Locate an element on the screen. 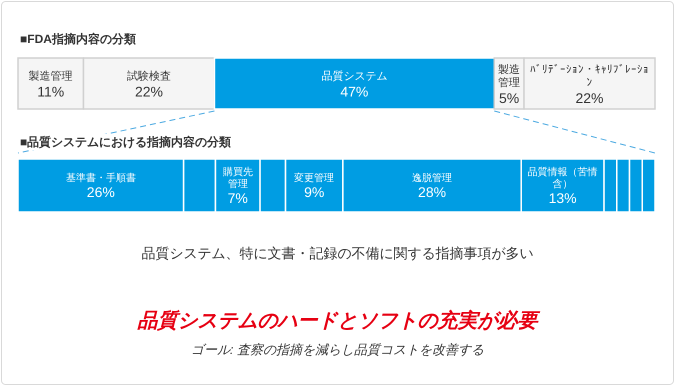 This screenshot has width=675, height=386. data-label: 47% is located at coordinates (354, 92).